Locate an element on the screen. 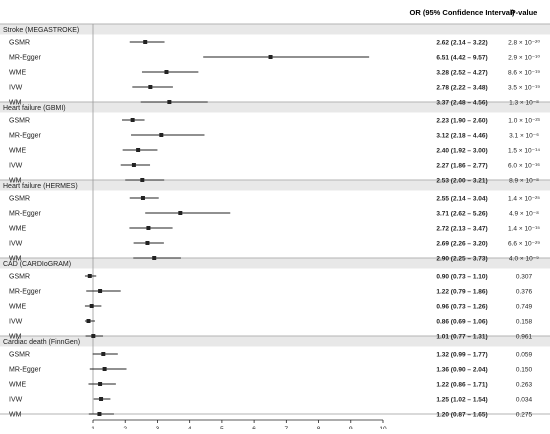 The image size is (550, 434). p-value: 1.3 × 10⁻⁸ is located at coordinates (524, 103).